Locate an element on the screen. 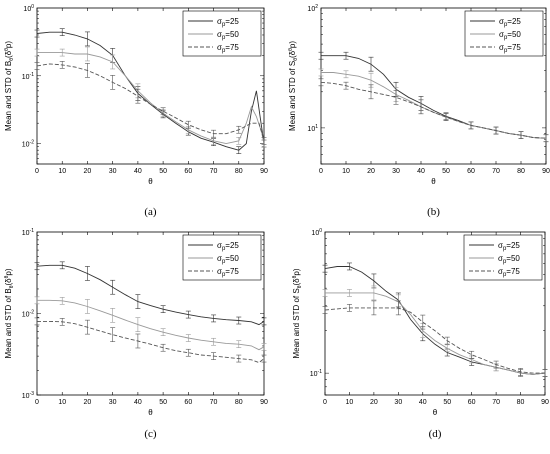  y-tick-label: 10¹ is located at coordinates (312, 128).